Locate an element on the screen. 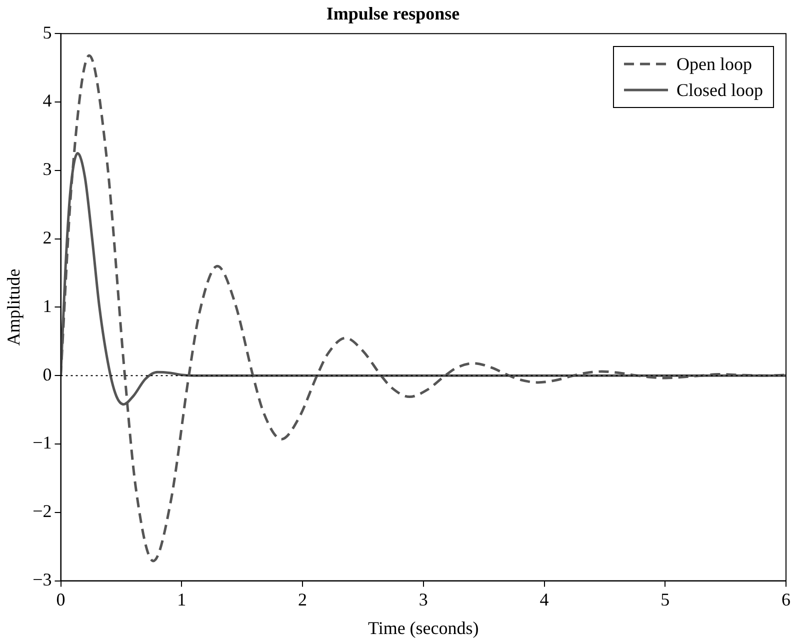 The image size is (794, 644). x-tick-label: 0 is located at coordinates (61, 599).